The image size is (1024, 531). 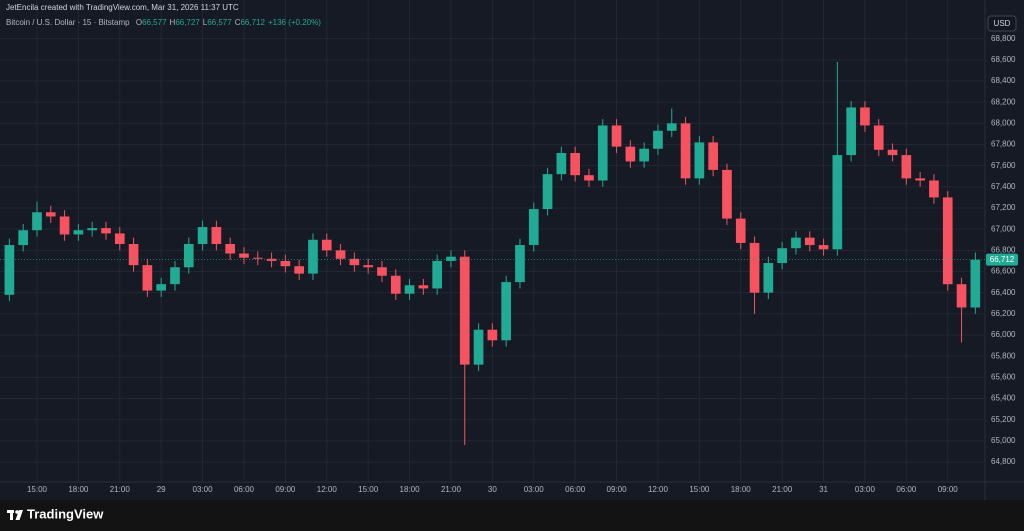 What do you see at coordinates (205, 22) in the screenshot?
I see `ohlc-key: L` at bounding box center [205, 22].